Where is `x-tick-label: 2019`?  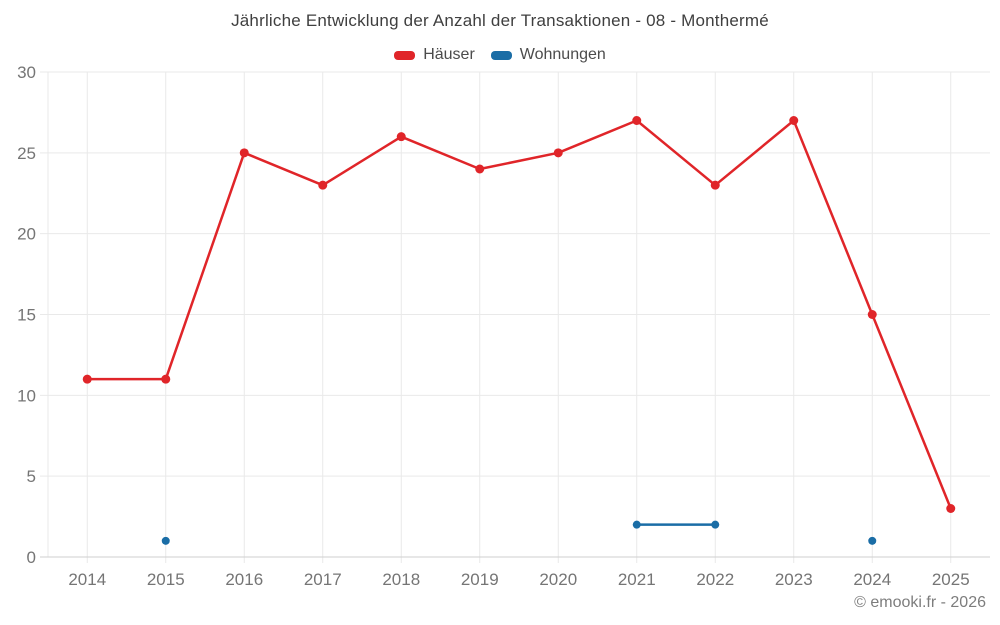 x-tick-label: 2019 is located at coordinates (480, 579).